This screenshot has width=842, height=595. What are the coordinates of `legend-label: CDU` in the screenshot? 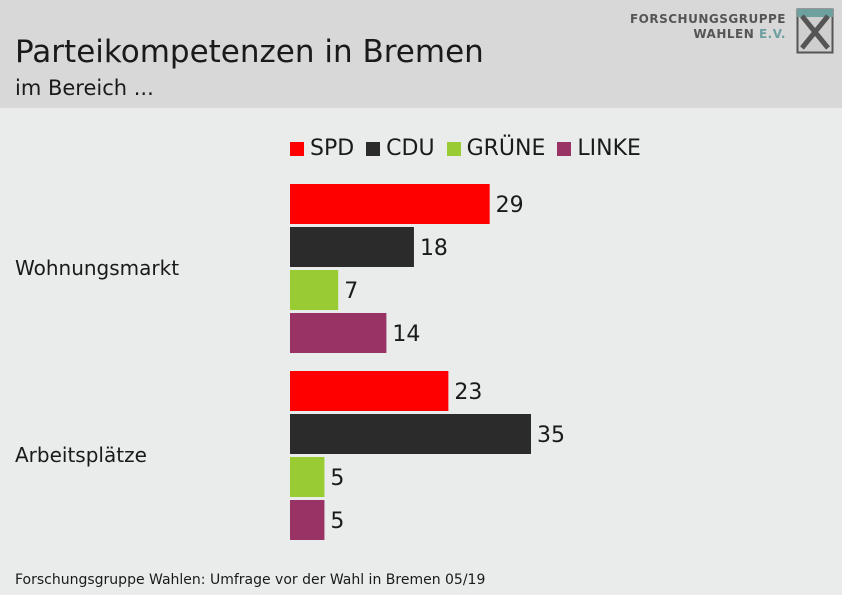 It's located at (410, 148).